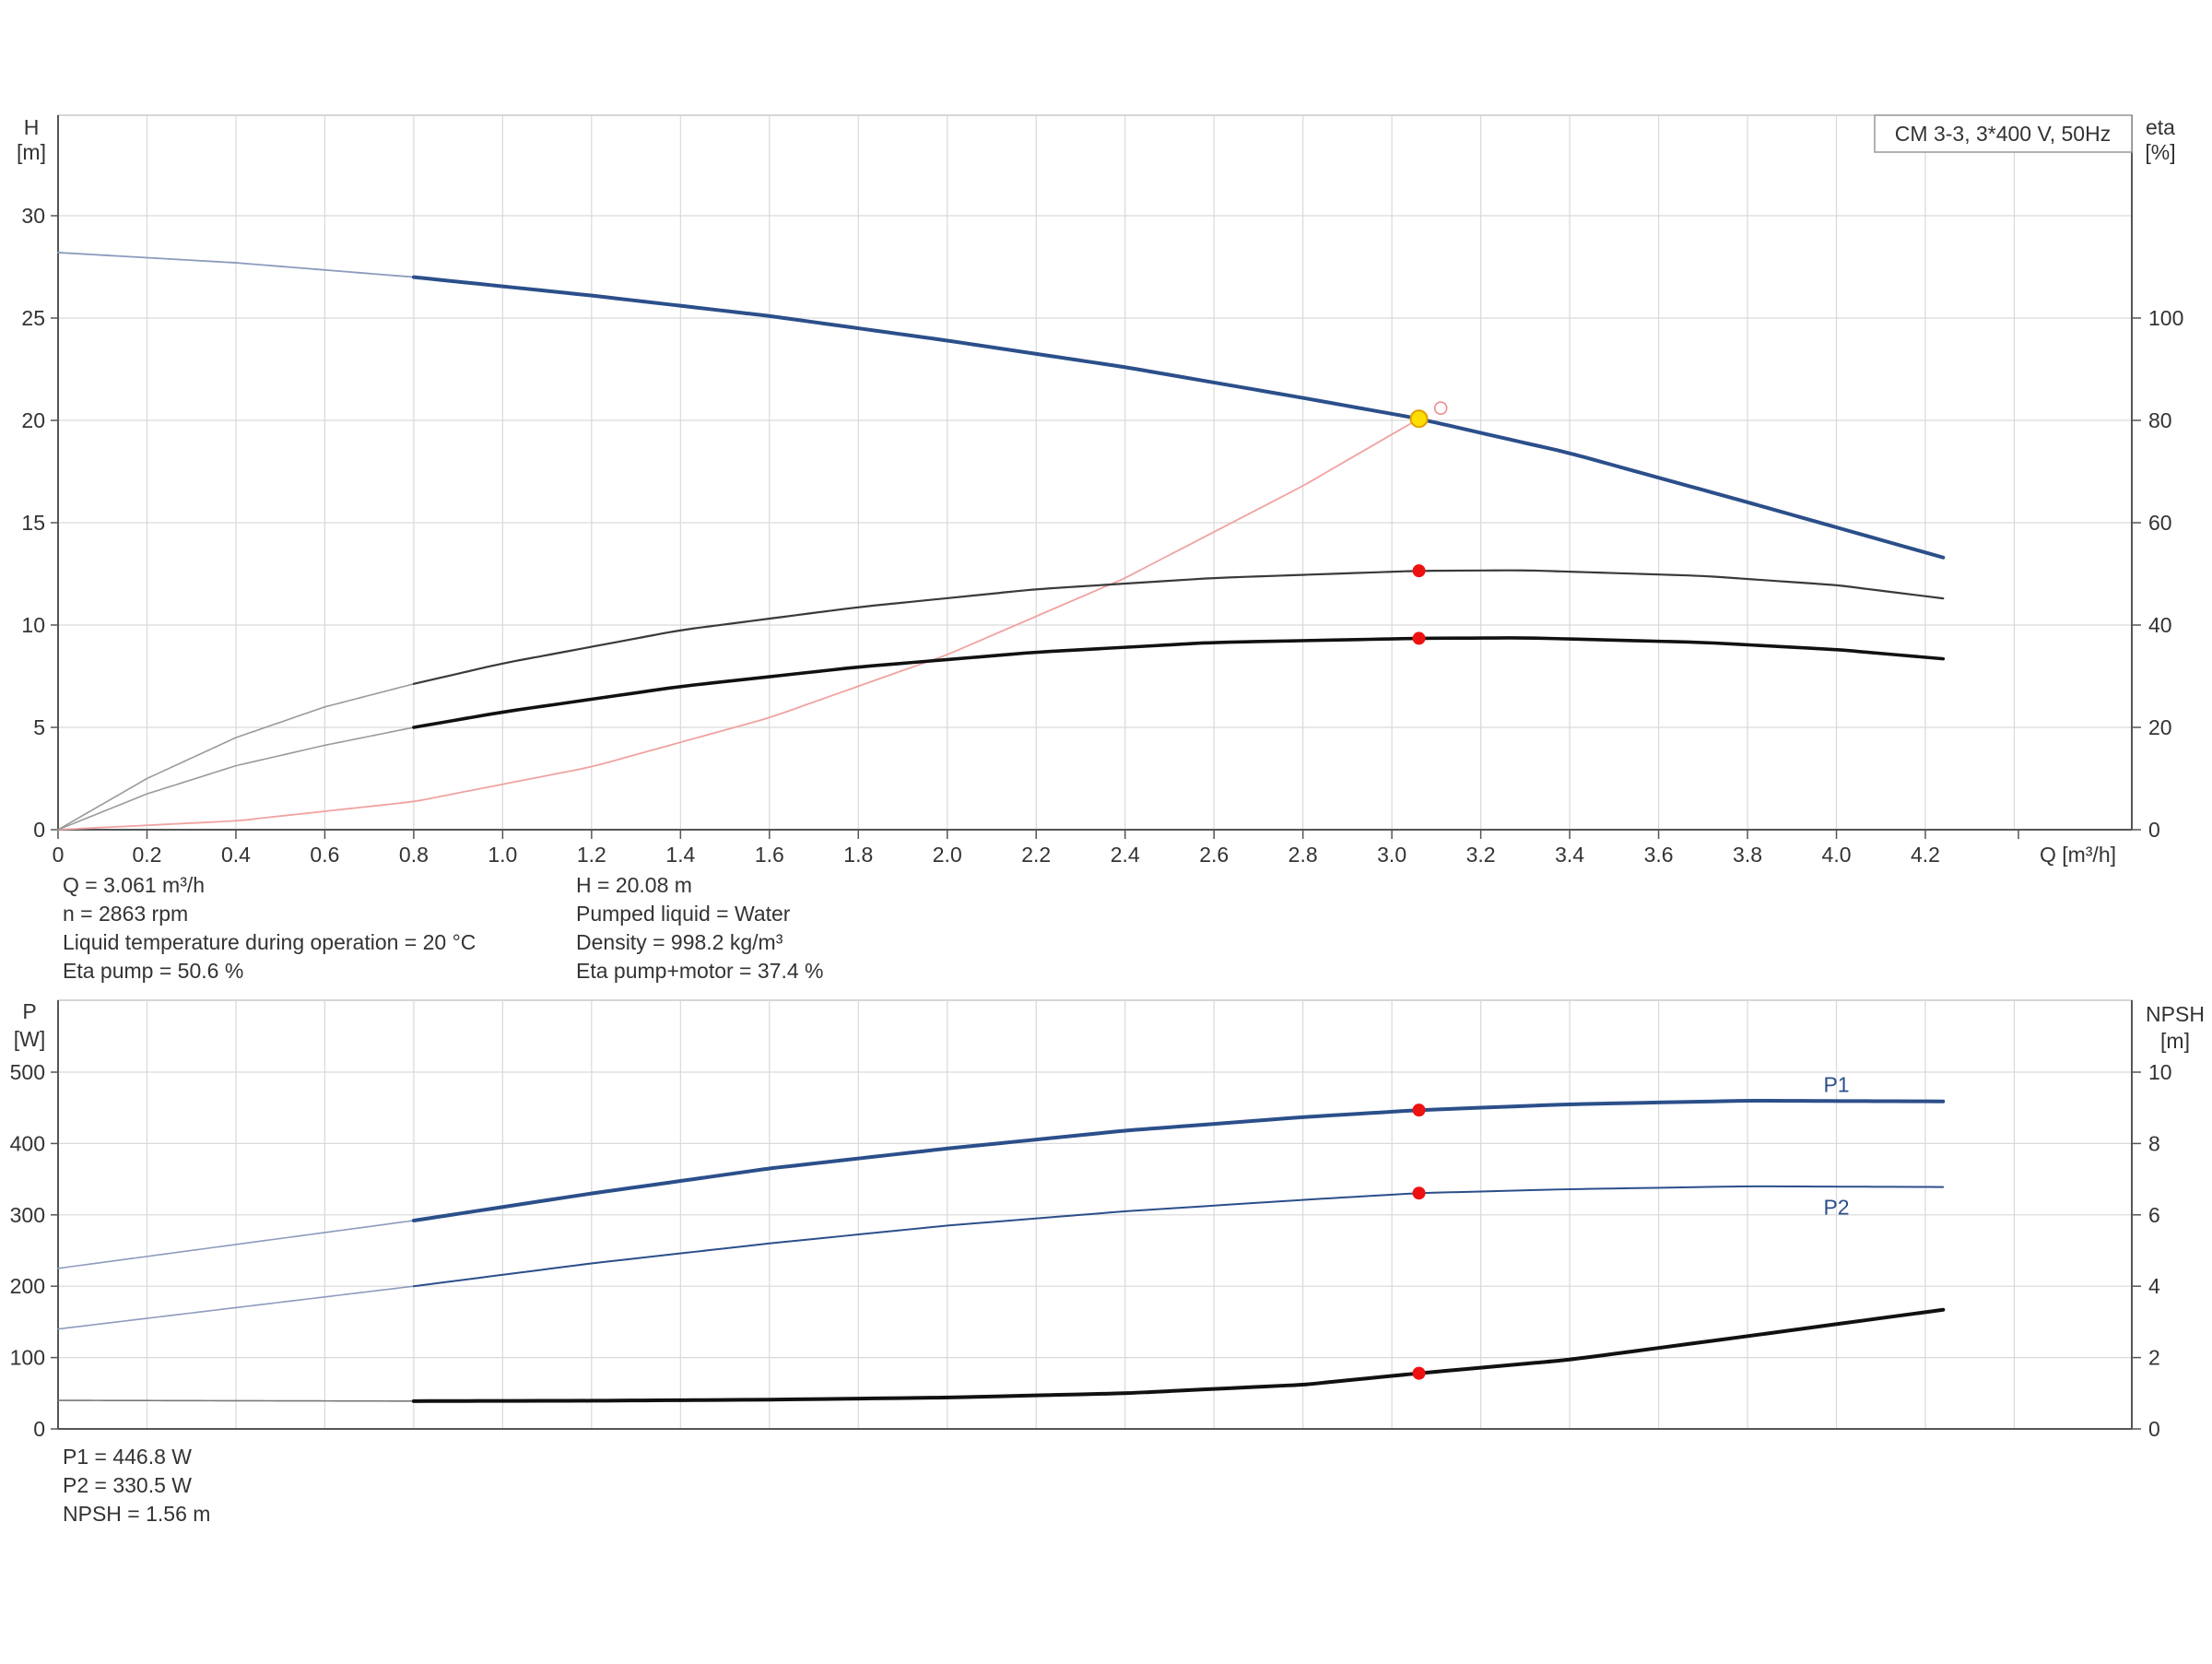 The image size is (2212, 1664). I want to click on info-density: Density = 998.2 kg/m³, so click(679, 942).